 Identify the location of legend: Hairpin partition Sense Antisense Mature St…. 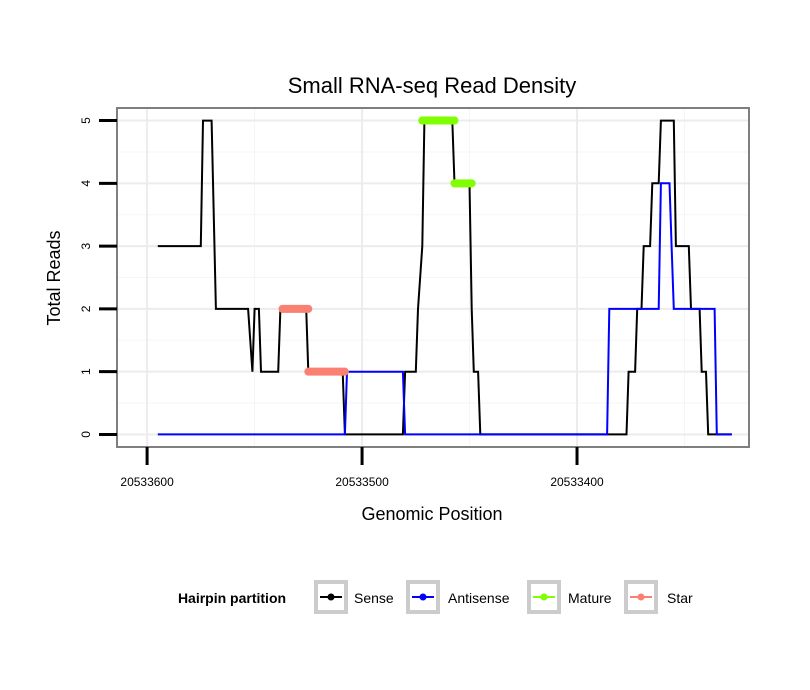
(435, 597).